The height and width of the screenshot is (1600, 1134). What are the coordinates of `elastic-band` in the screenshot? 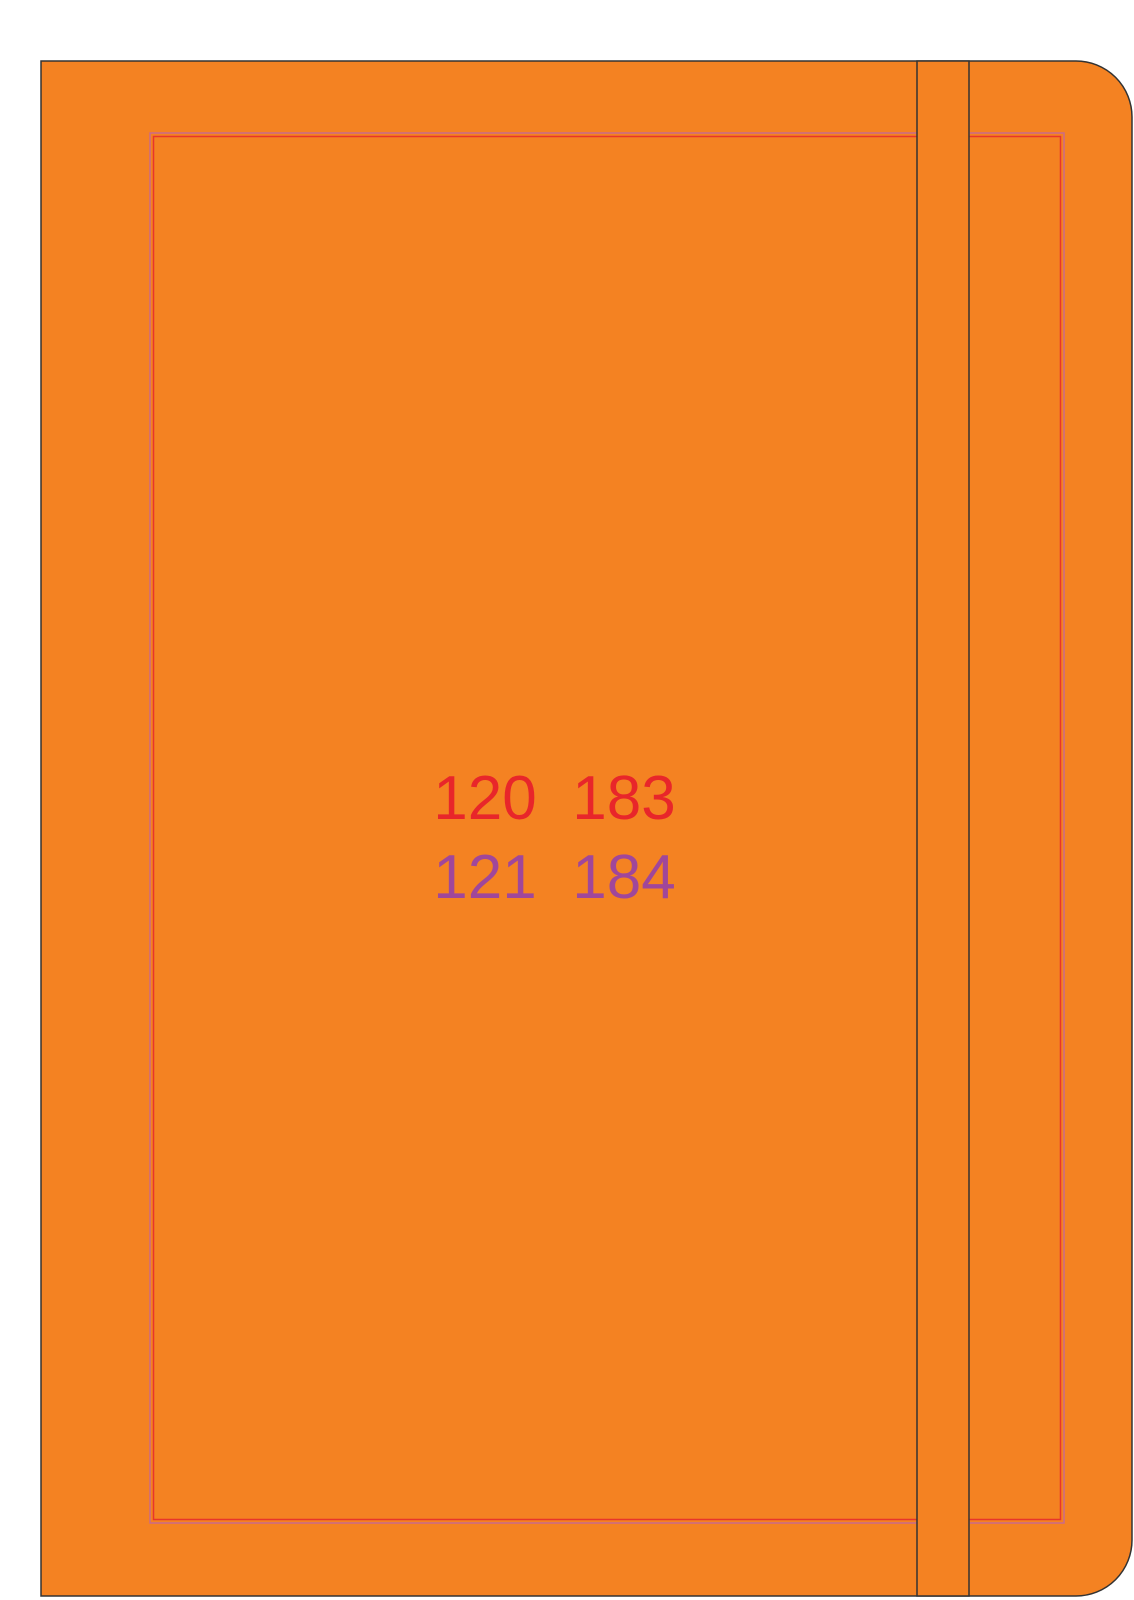 It's located at (943, 828).